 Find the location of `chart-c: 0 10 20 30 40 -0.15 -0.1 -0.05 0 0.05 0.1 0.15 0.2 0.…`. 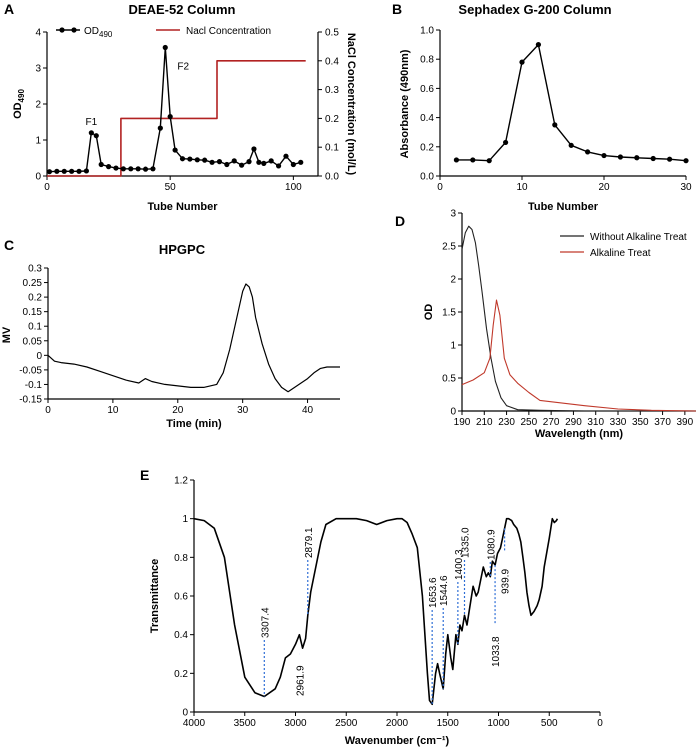

chart-c: 0 10 20 30 40 -0.15 -0.1 -0.05 0 0.05 0.1 0.15 0.2 0.… is located at coordinates (170, 347).